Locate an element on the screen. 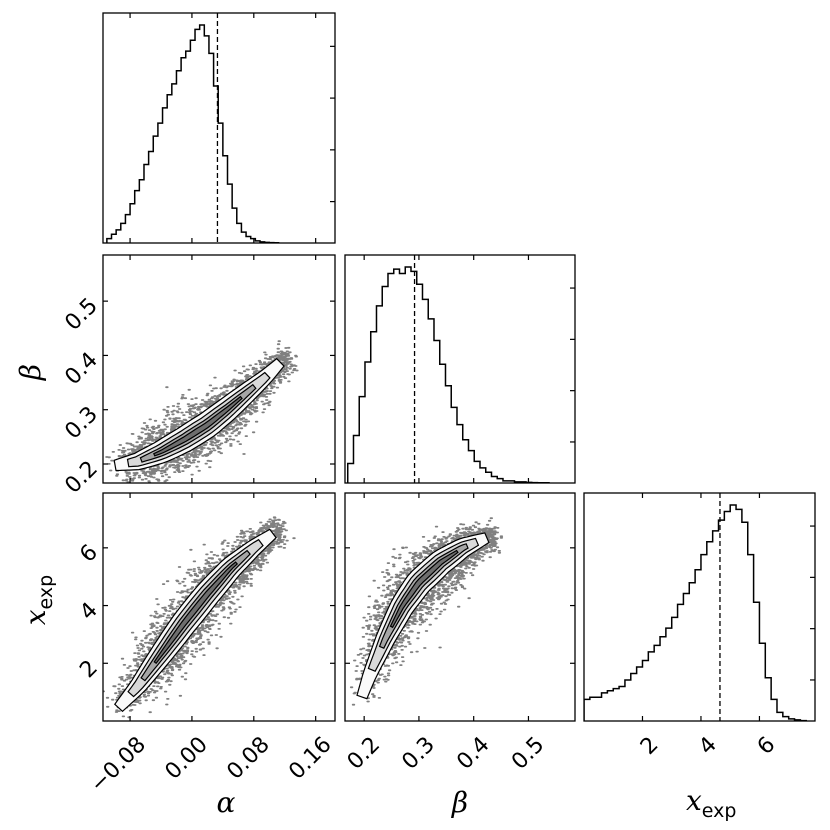 The width and height of the screenshot is (830, 830). scatter-frame-beta-x_exp is located at coordinates (460, 607).